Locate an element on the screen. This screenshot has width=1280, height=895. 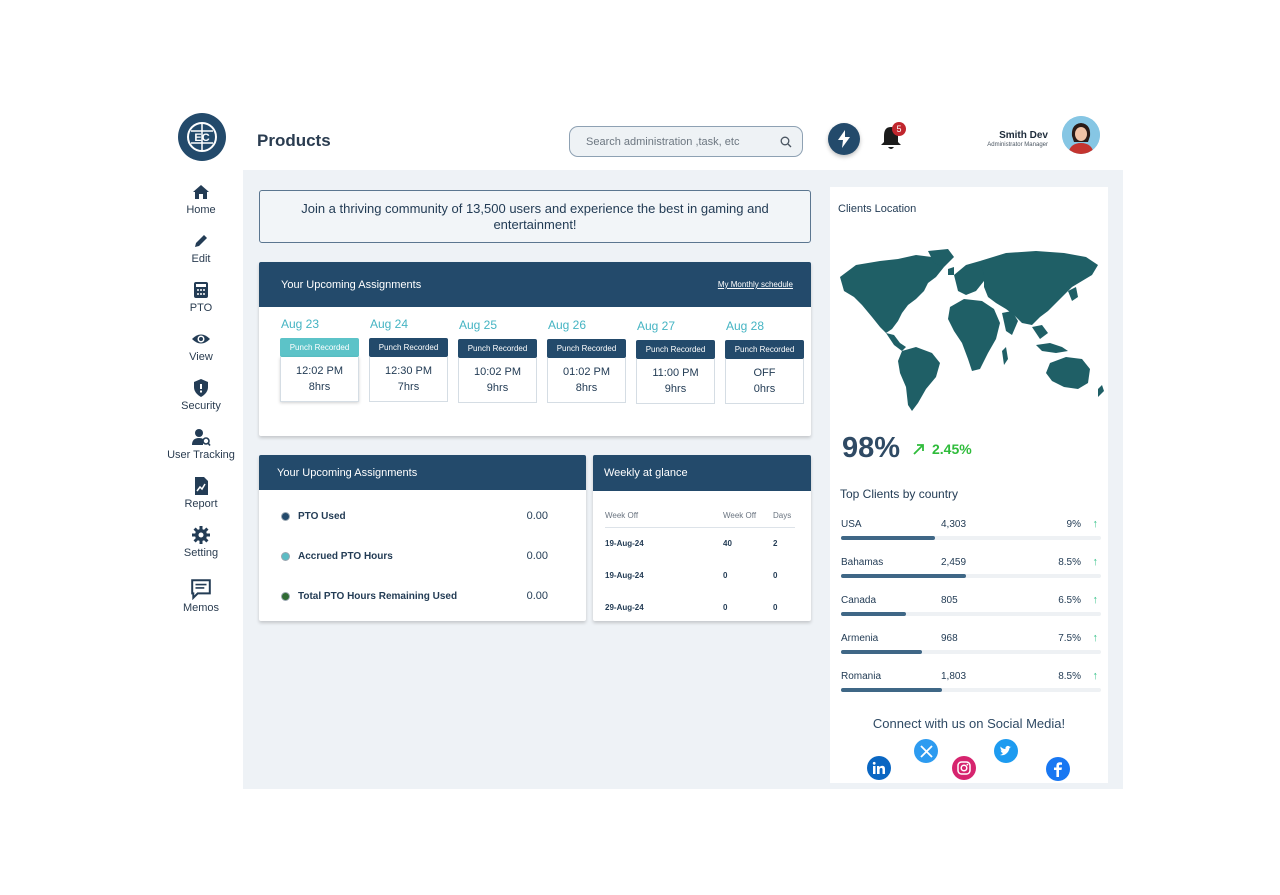
client-count: 805 is located at coordinates (949, 600).